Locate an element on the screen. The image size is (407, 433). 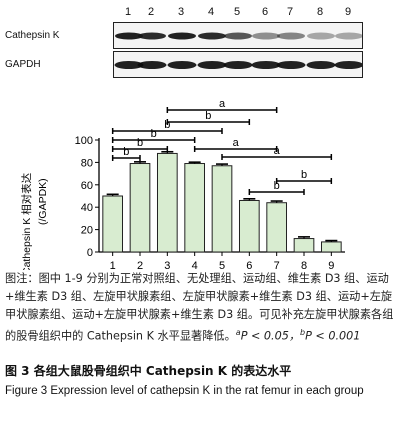
x-tick-label: 6 is located at coordinates (249, 265).